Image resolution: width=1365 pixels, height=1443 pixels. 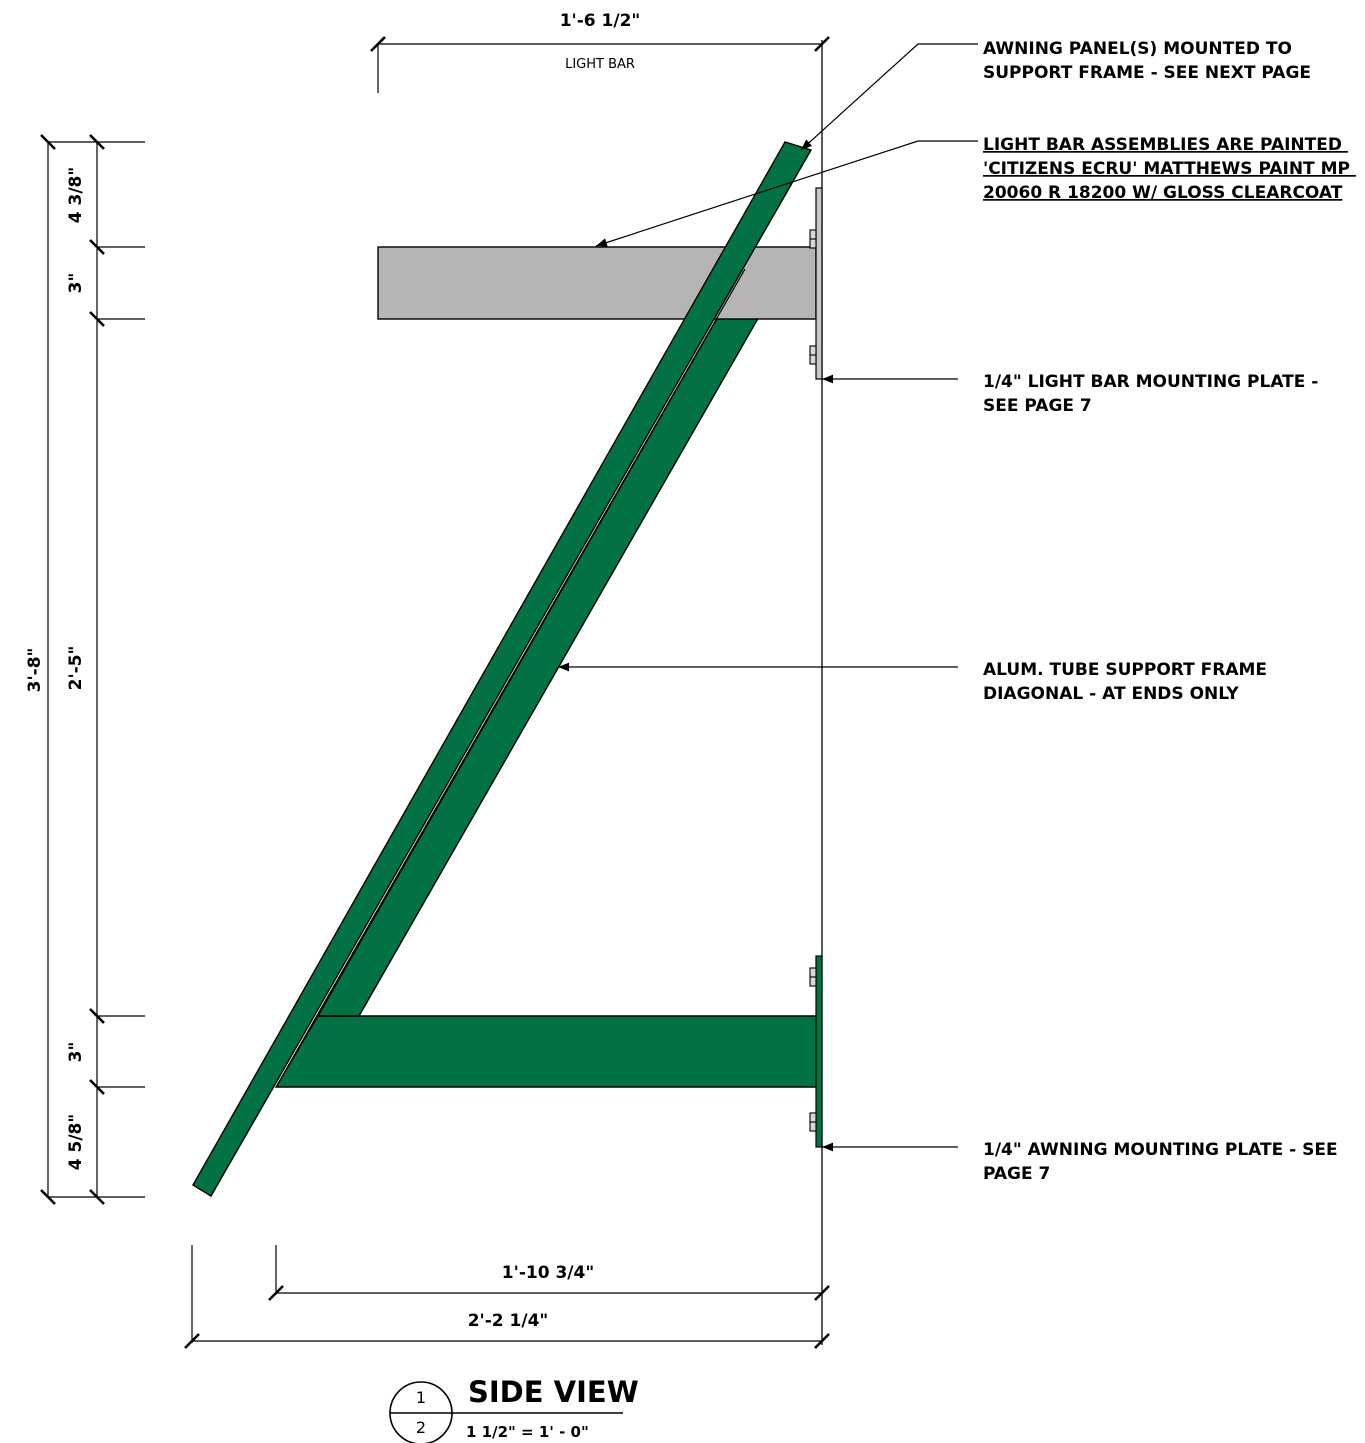 I want to click on awning-mounting-plate, so click(x=819, y=1051).